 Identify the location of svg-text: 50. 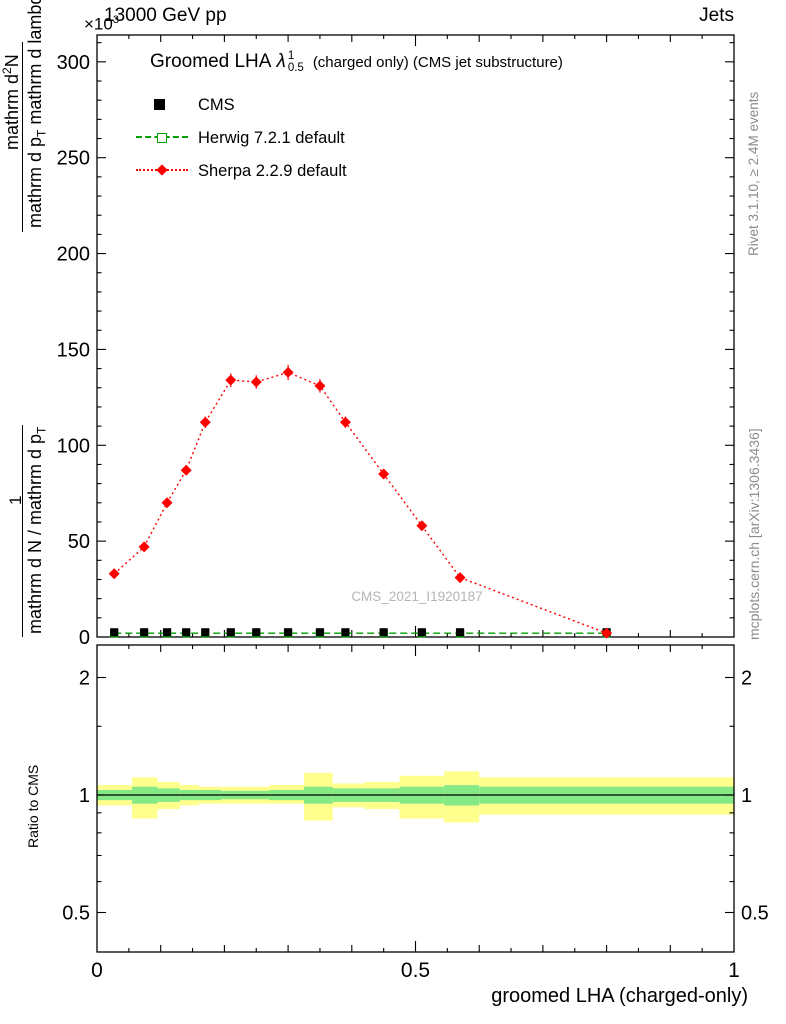
(79, 542).